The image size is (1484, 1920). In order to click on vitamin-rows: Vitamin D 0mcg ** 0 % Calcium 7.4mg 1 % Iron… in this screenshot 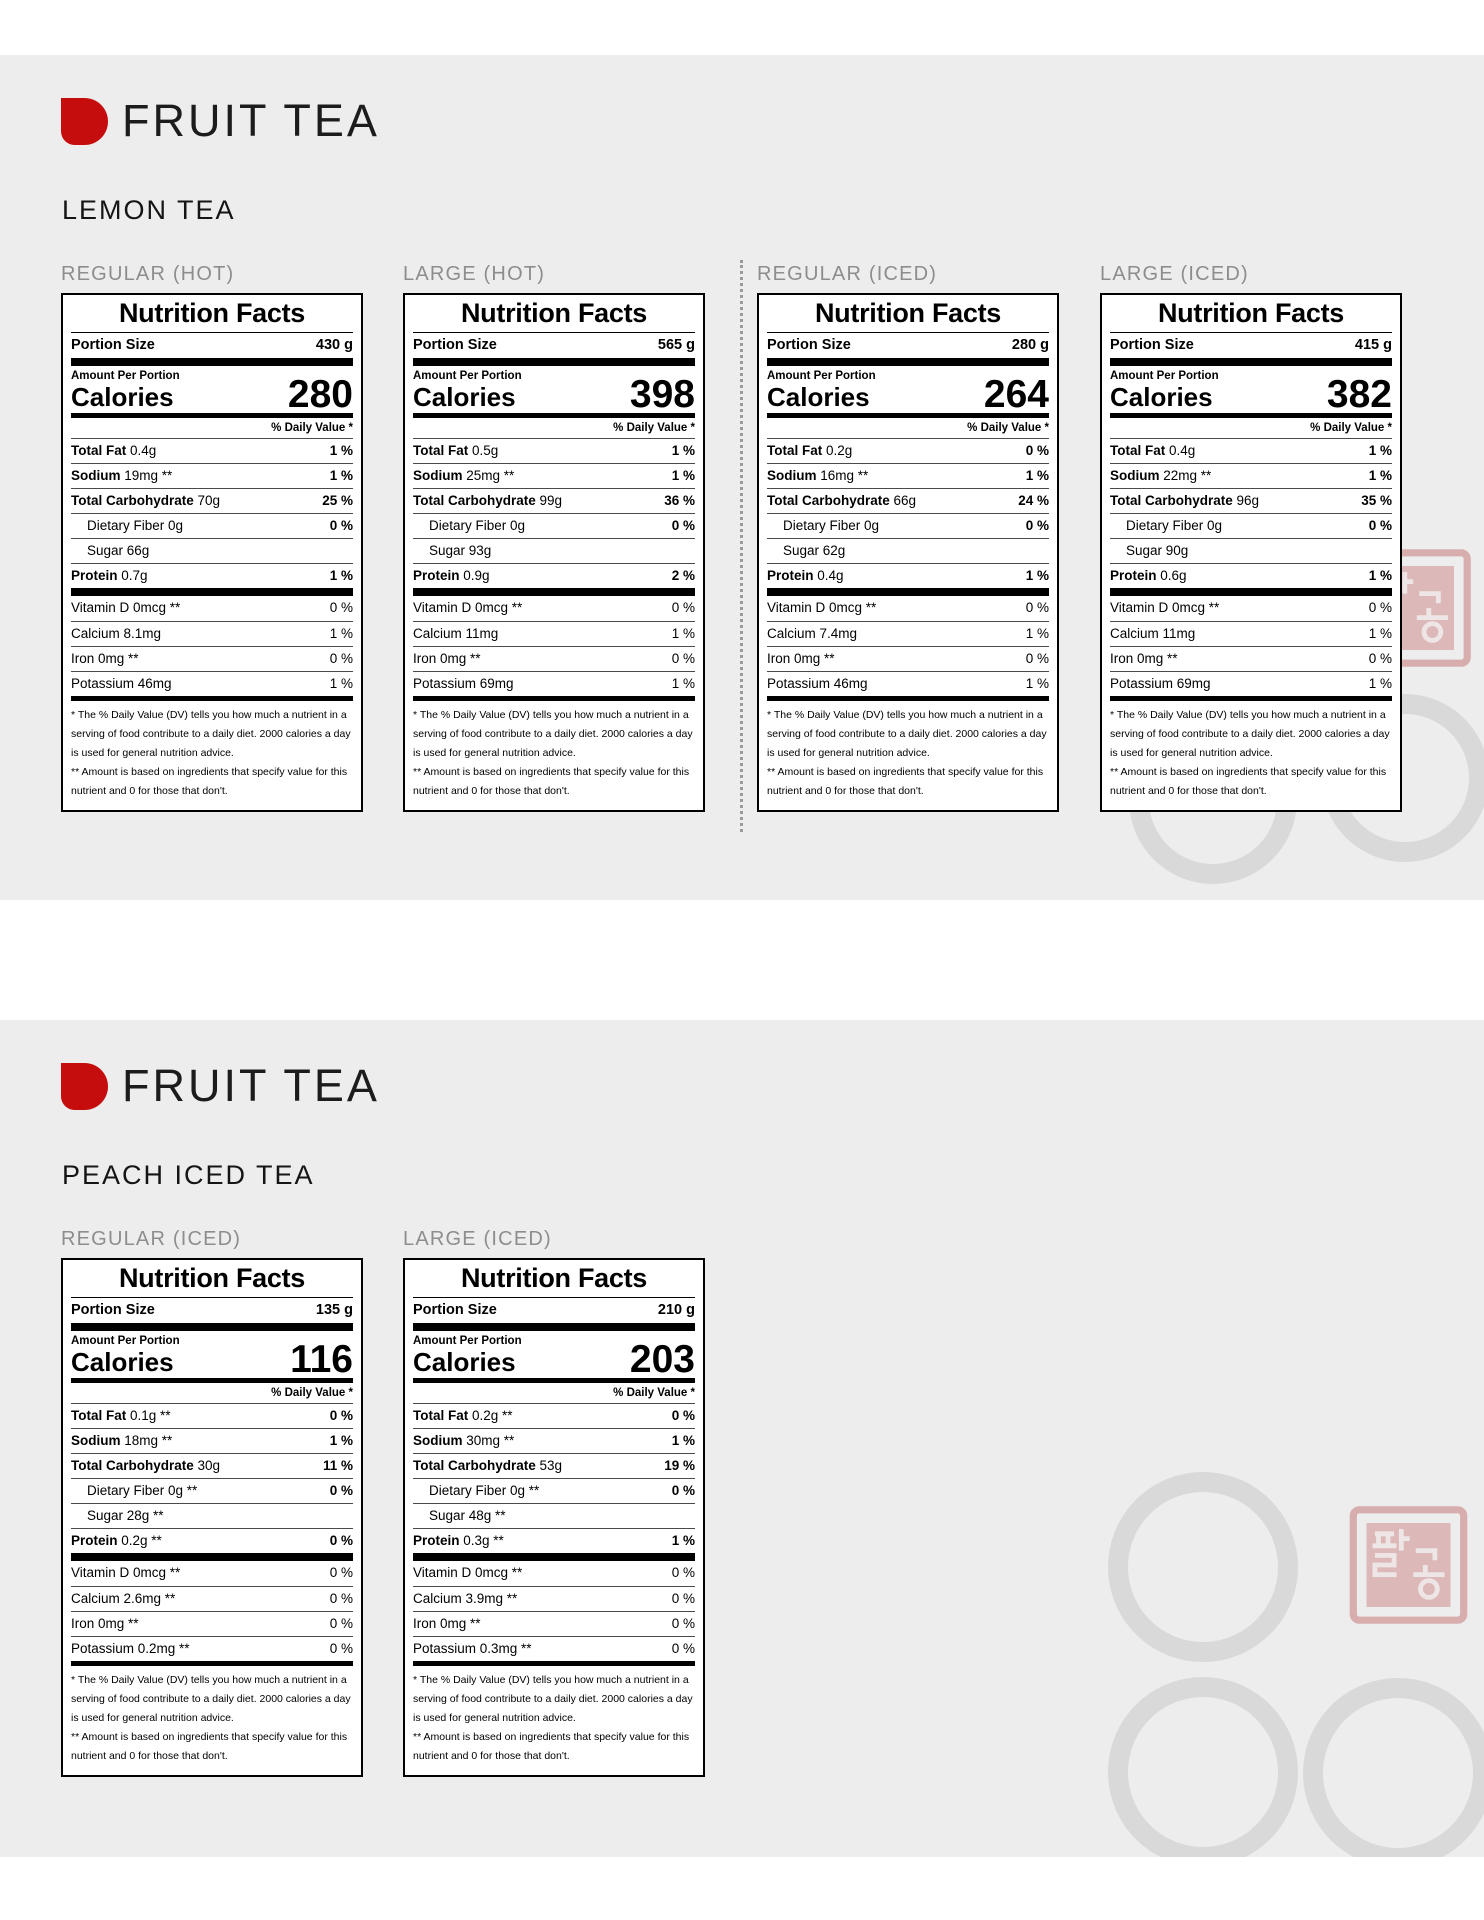, I will do `click(908, 646)`.